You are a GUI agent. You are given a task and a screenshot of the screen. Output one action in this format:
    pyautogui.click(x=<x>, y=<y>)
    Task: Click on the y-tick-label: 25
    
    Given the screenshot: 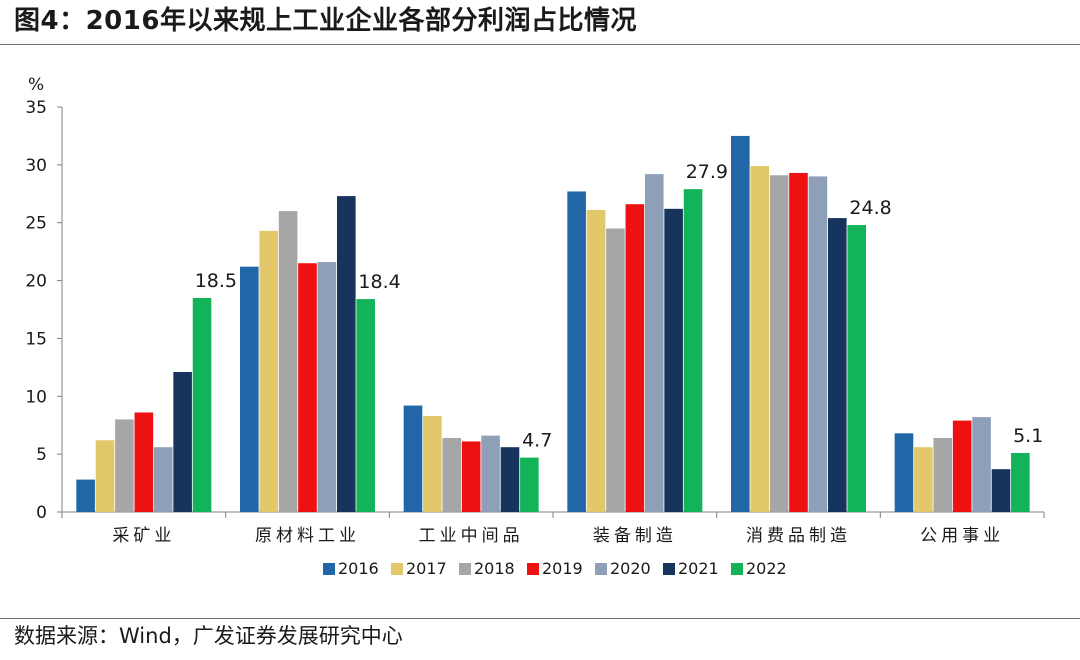 What is the action you would take?
    pyautogui.click(x=36, y=224)
    